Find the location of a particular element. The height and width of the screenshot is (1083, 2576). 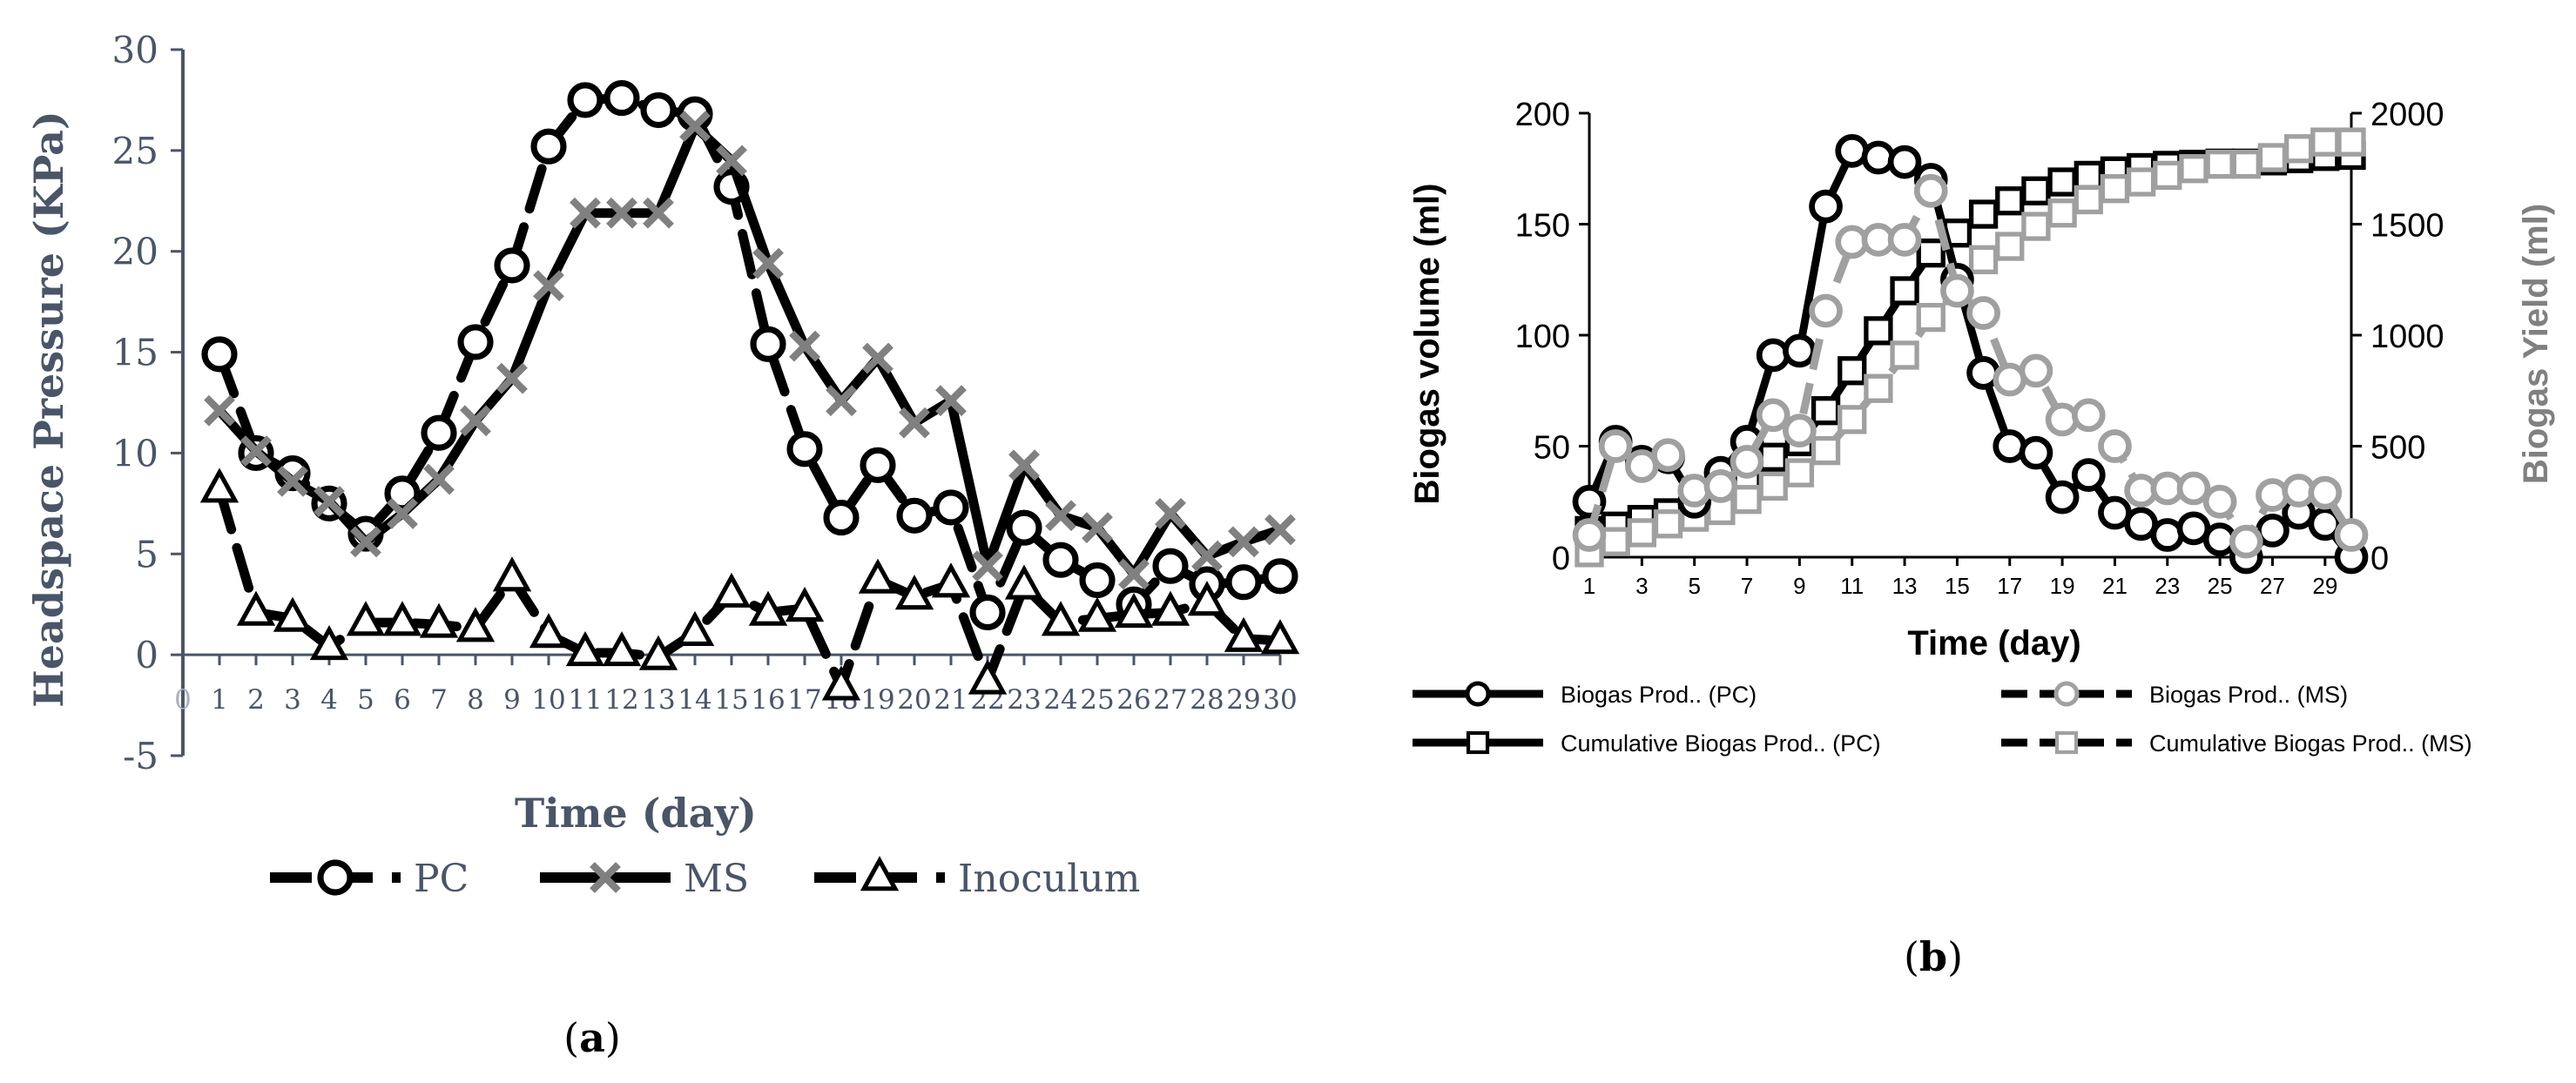

legend-label-PC: PC is located at coordinates (441, 879).